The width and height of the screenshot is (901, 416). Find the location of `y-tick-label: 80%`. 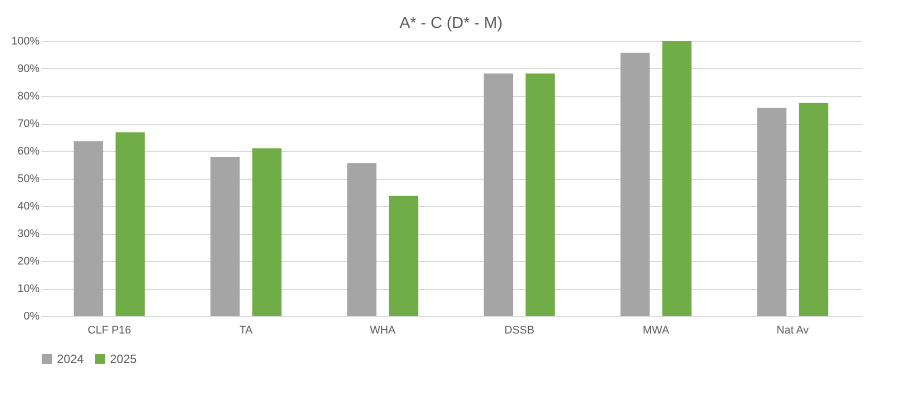

y-tick-label: 80% is located at coordinates (28, 96).